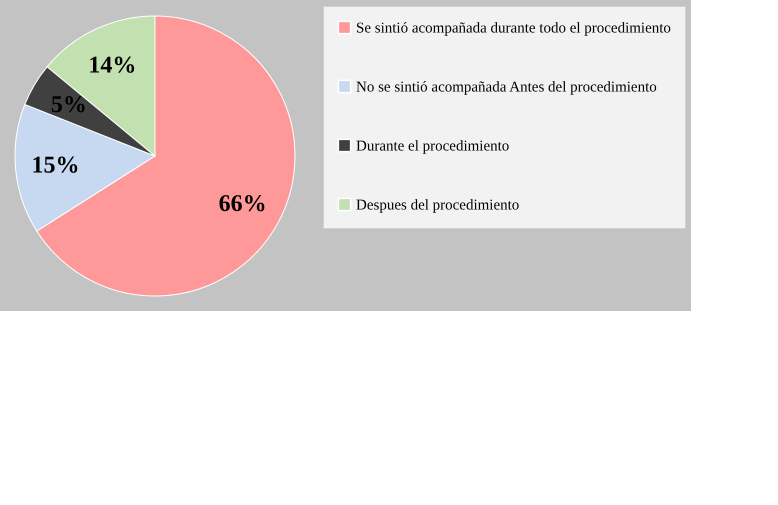 The height and width of the screenshot is (505, 778). Describe the element at coordinates (513, 28) in the screenshot. I see `legend-label: Se sintió acompañada durante todo el procedimiento` at that location.